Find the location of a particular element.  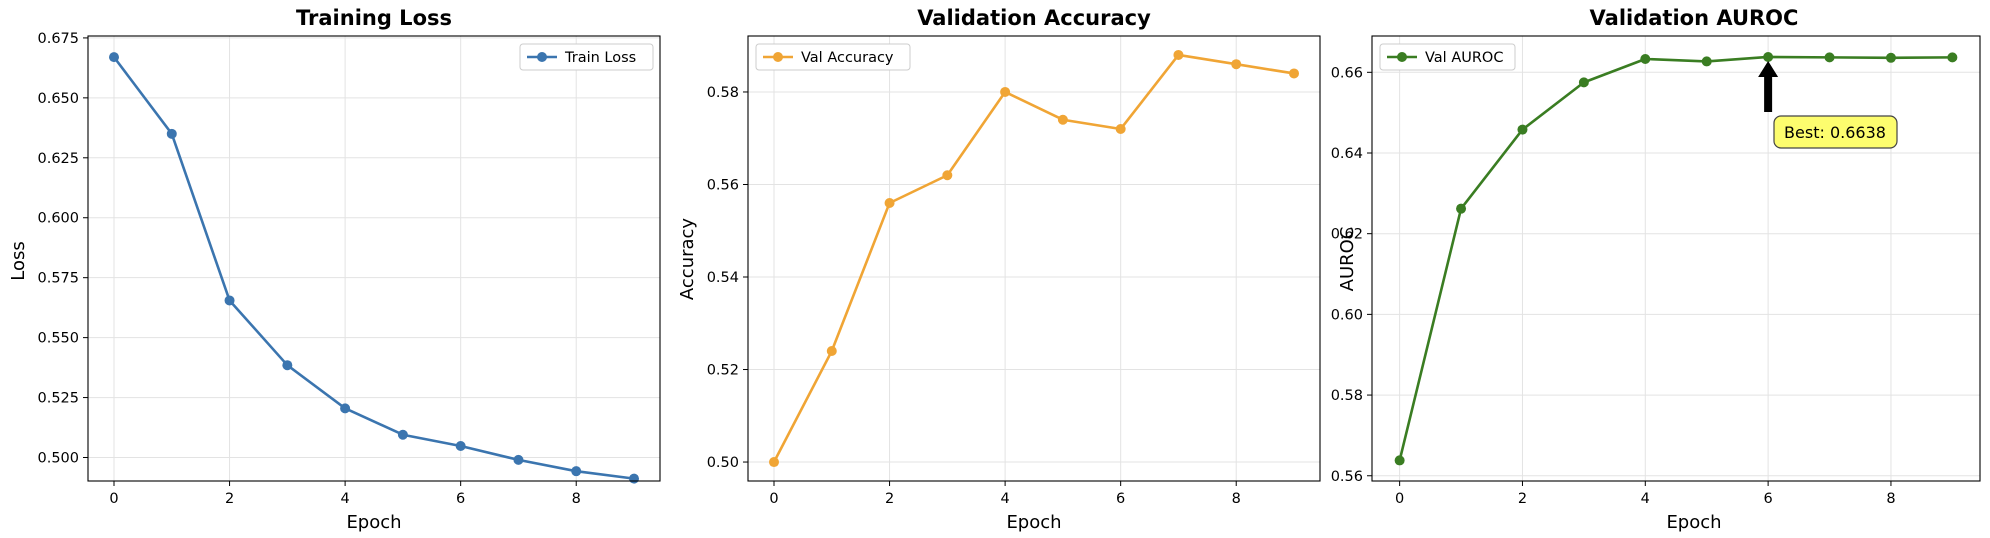

legend: Train Loss is located at coordinates (586, 57).